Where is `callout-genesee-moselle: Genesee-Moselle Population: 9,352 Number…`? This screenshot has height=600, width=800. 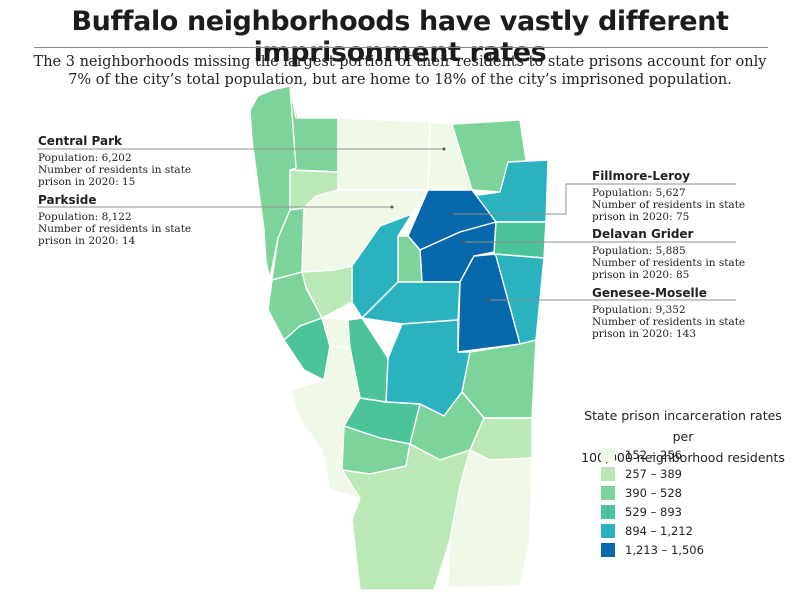 callout-genesee-moselle: Genesee-Moselle Population: 9,352 Number… is located at coordinates (668, 313).